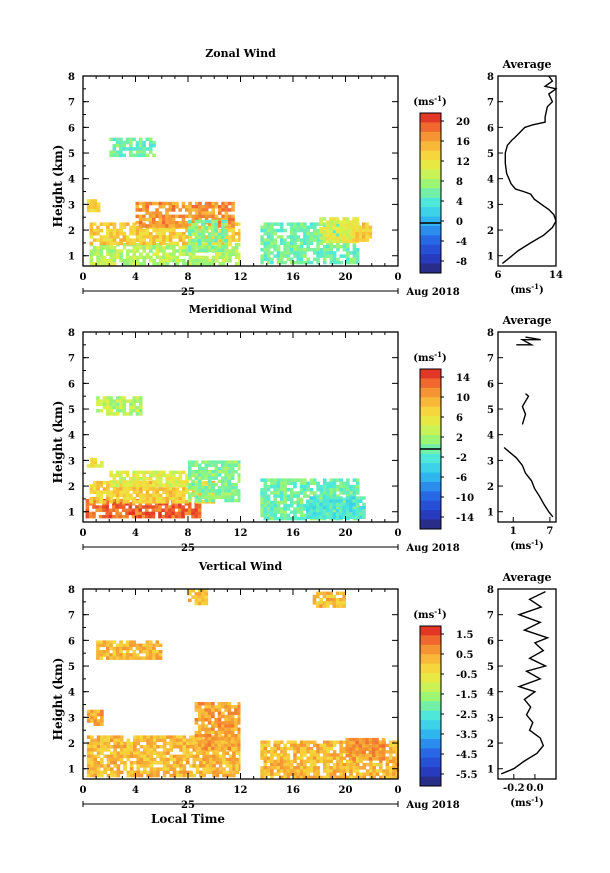 This screenshot has height=873, width=610. What do you see at coordinates (188, 277) in the screenshot?
I see `x-tick-label: 8` at bounding box center [188, 277].